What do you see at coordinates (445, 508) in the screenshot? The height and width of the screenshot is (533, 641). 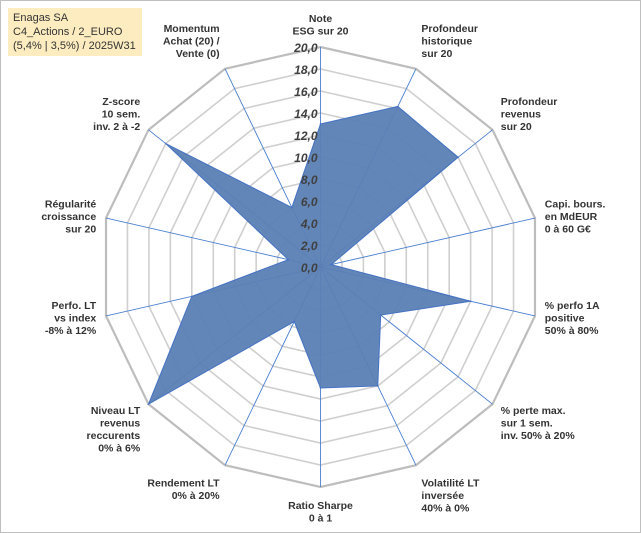 I see `axis-label-line: 40% à 0%` at bounding box center [445, 508].